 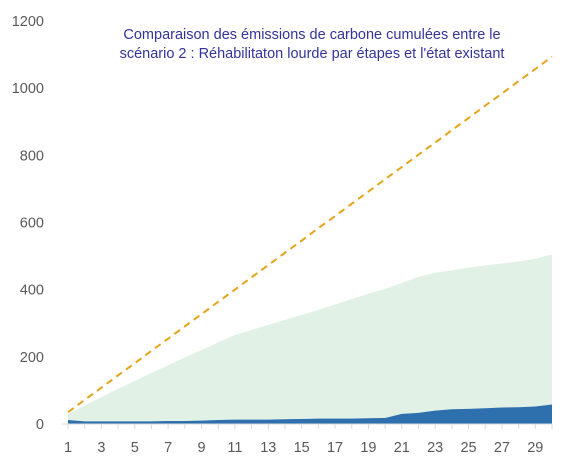 I want to click on series-area-blue, so click(x=310, y=414).